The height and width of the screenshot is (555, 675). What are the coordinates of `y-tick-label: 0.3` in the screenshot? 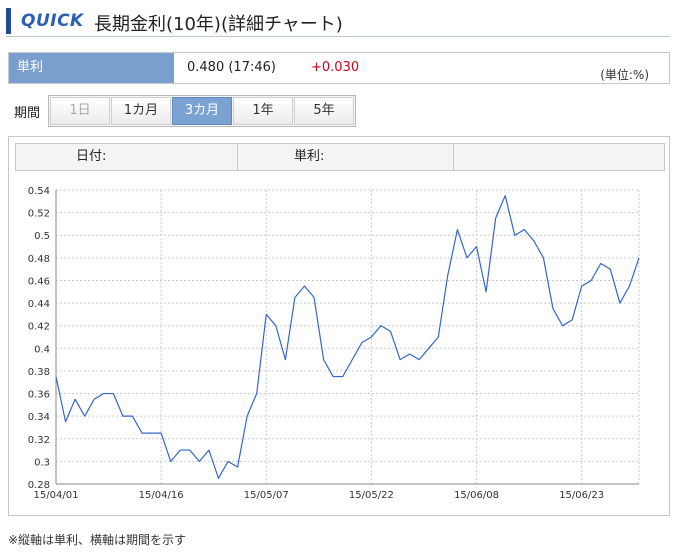 It's located at (42, 462).